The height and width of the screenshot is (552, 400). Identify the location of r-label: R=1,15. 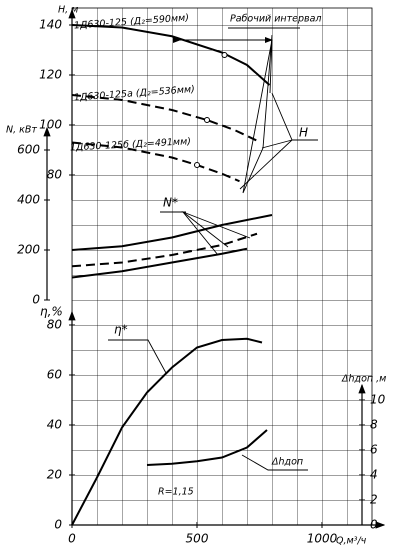
(176, 492).